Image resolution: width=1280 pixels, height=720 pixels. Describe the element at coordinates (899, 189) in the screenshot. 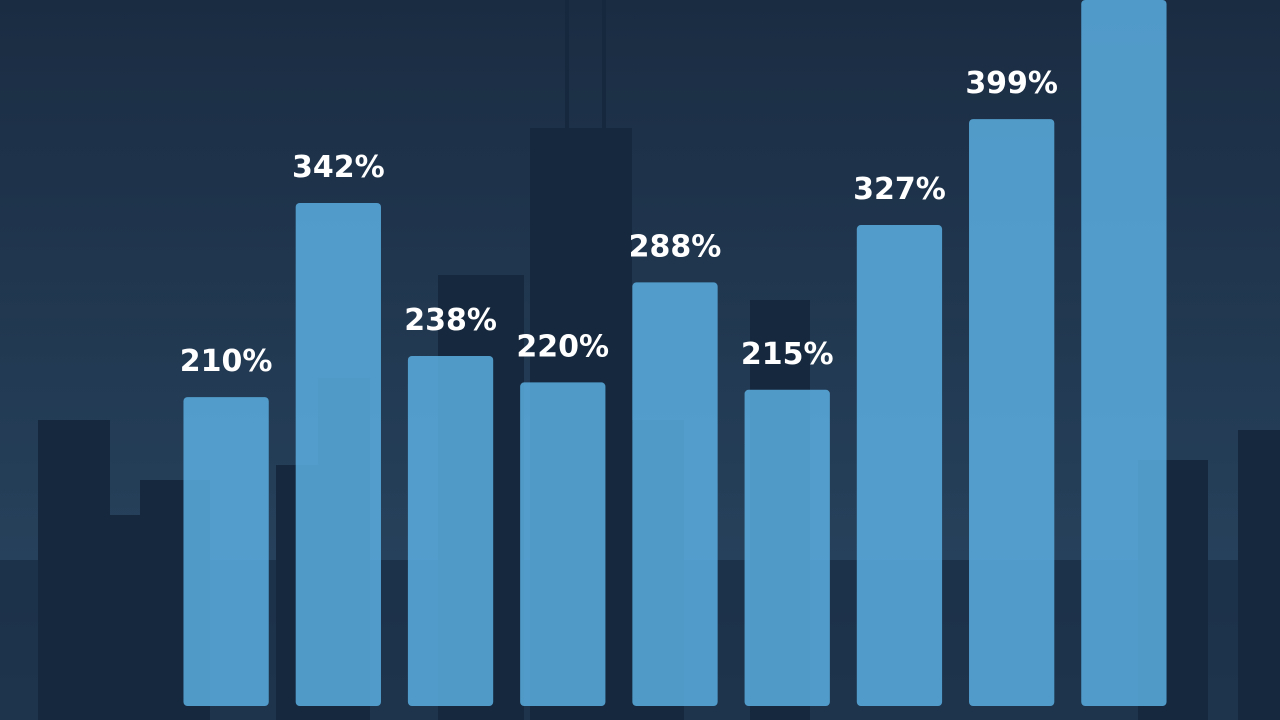

I see `value-label: 327%` at that location.